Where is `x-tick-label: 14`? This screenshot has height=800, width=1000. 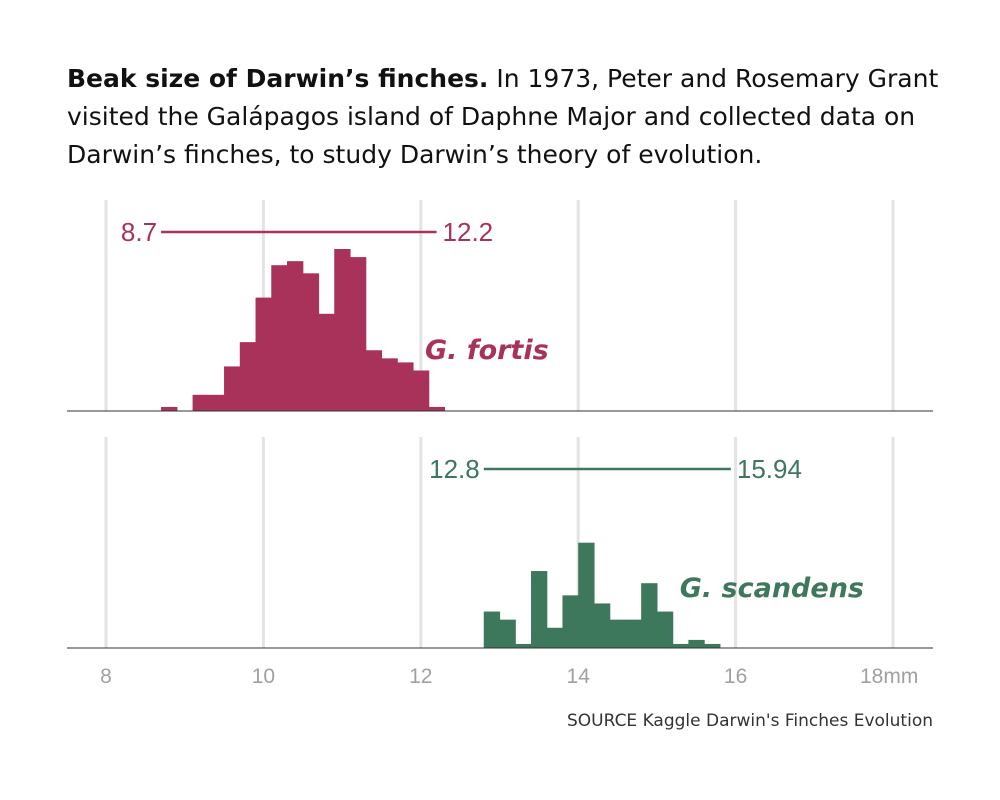
x-tick-label: 14 is located at coordinates (579, 676).